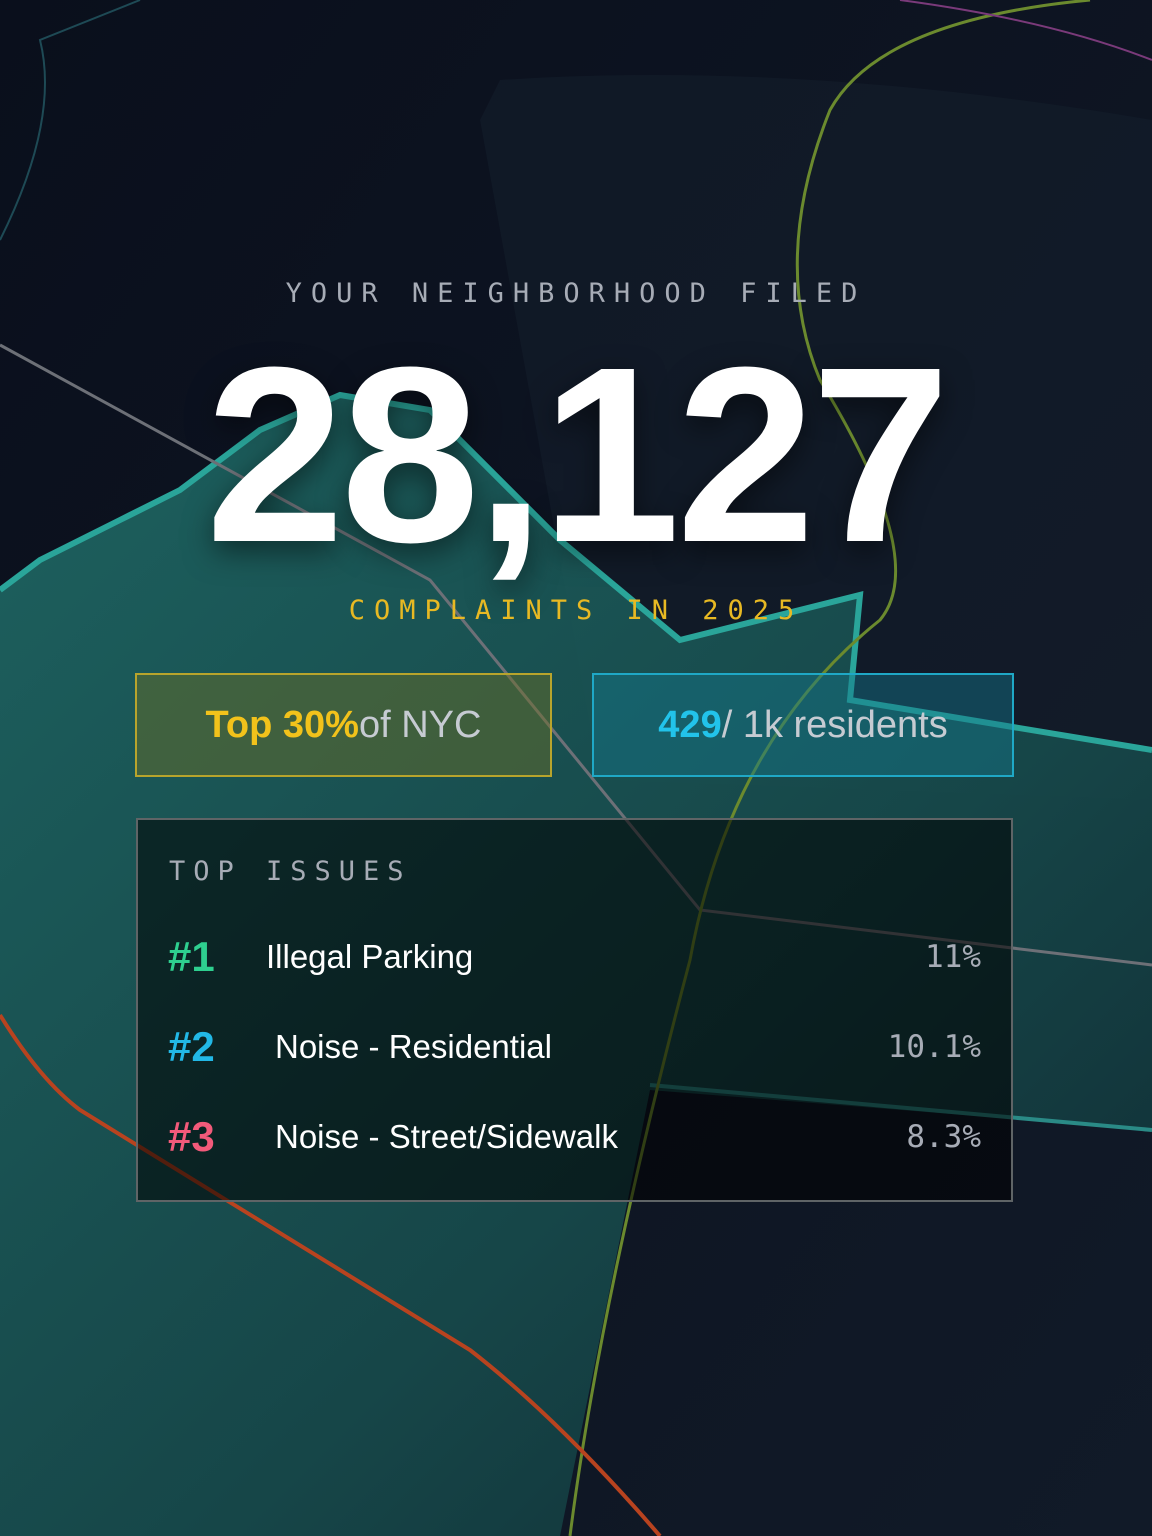 Image resolution: width=1152 pixels, height=1536 pixels. Describe the element at coordinates (191, 956) in the screenshot. I see `issue-rank: #1` at that location.